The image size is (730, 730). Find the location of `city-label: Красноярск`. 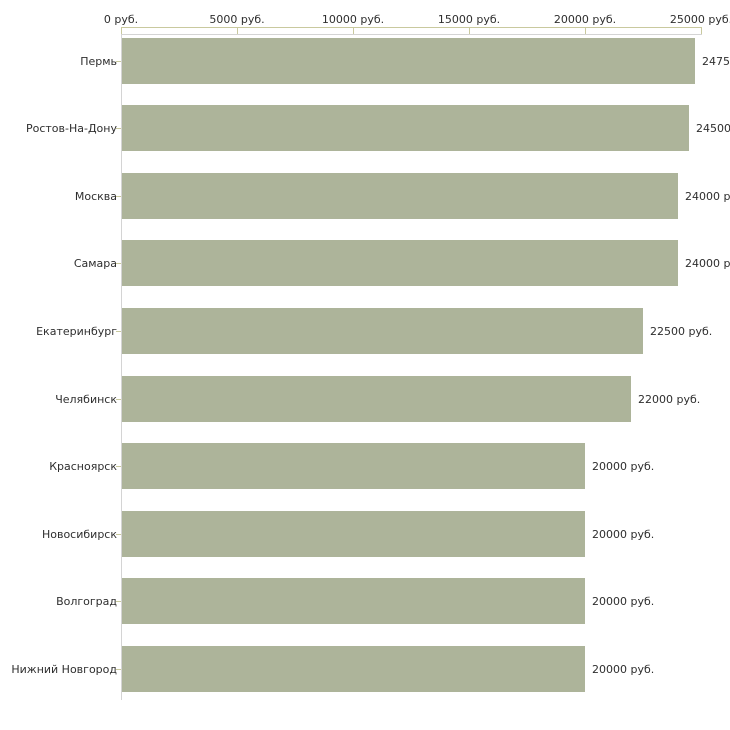

city-label: Красноярск is located at coordinates (83, 466).